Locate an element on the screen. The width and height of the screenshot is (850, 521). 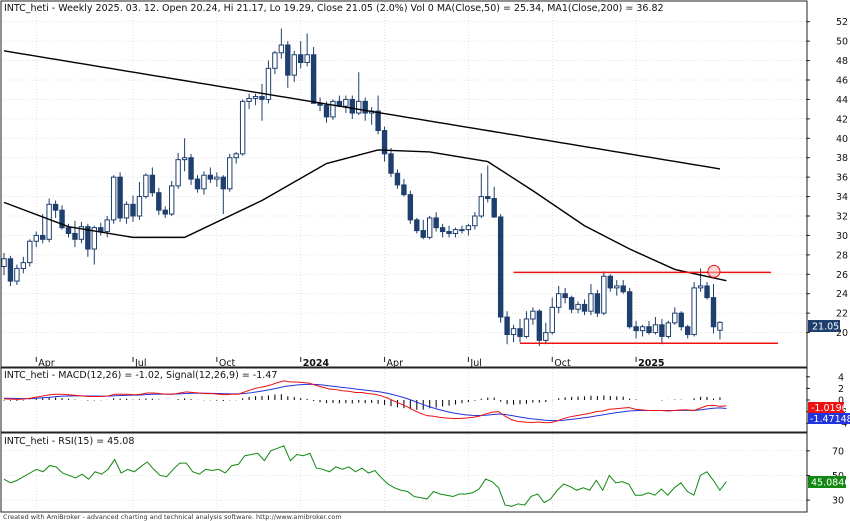
price-tick-label: 40 is located at coordinates (842, 139).